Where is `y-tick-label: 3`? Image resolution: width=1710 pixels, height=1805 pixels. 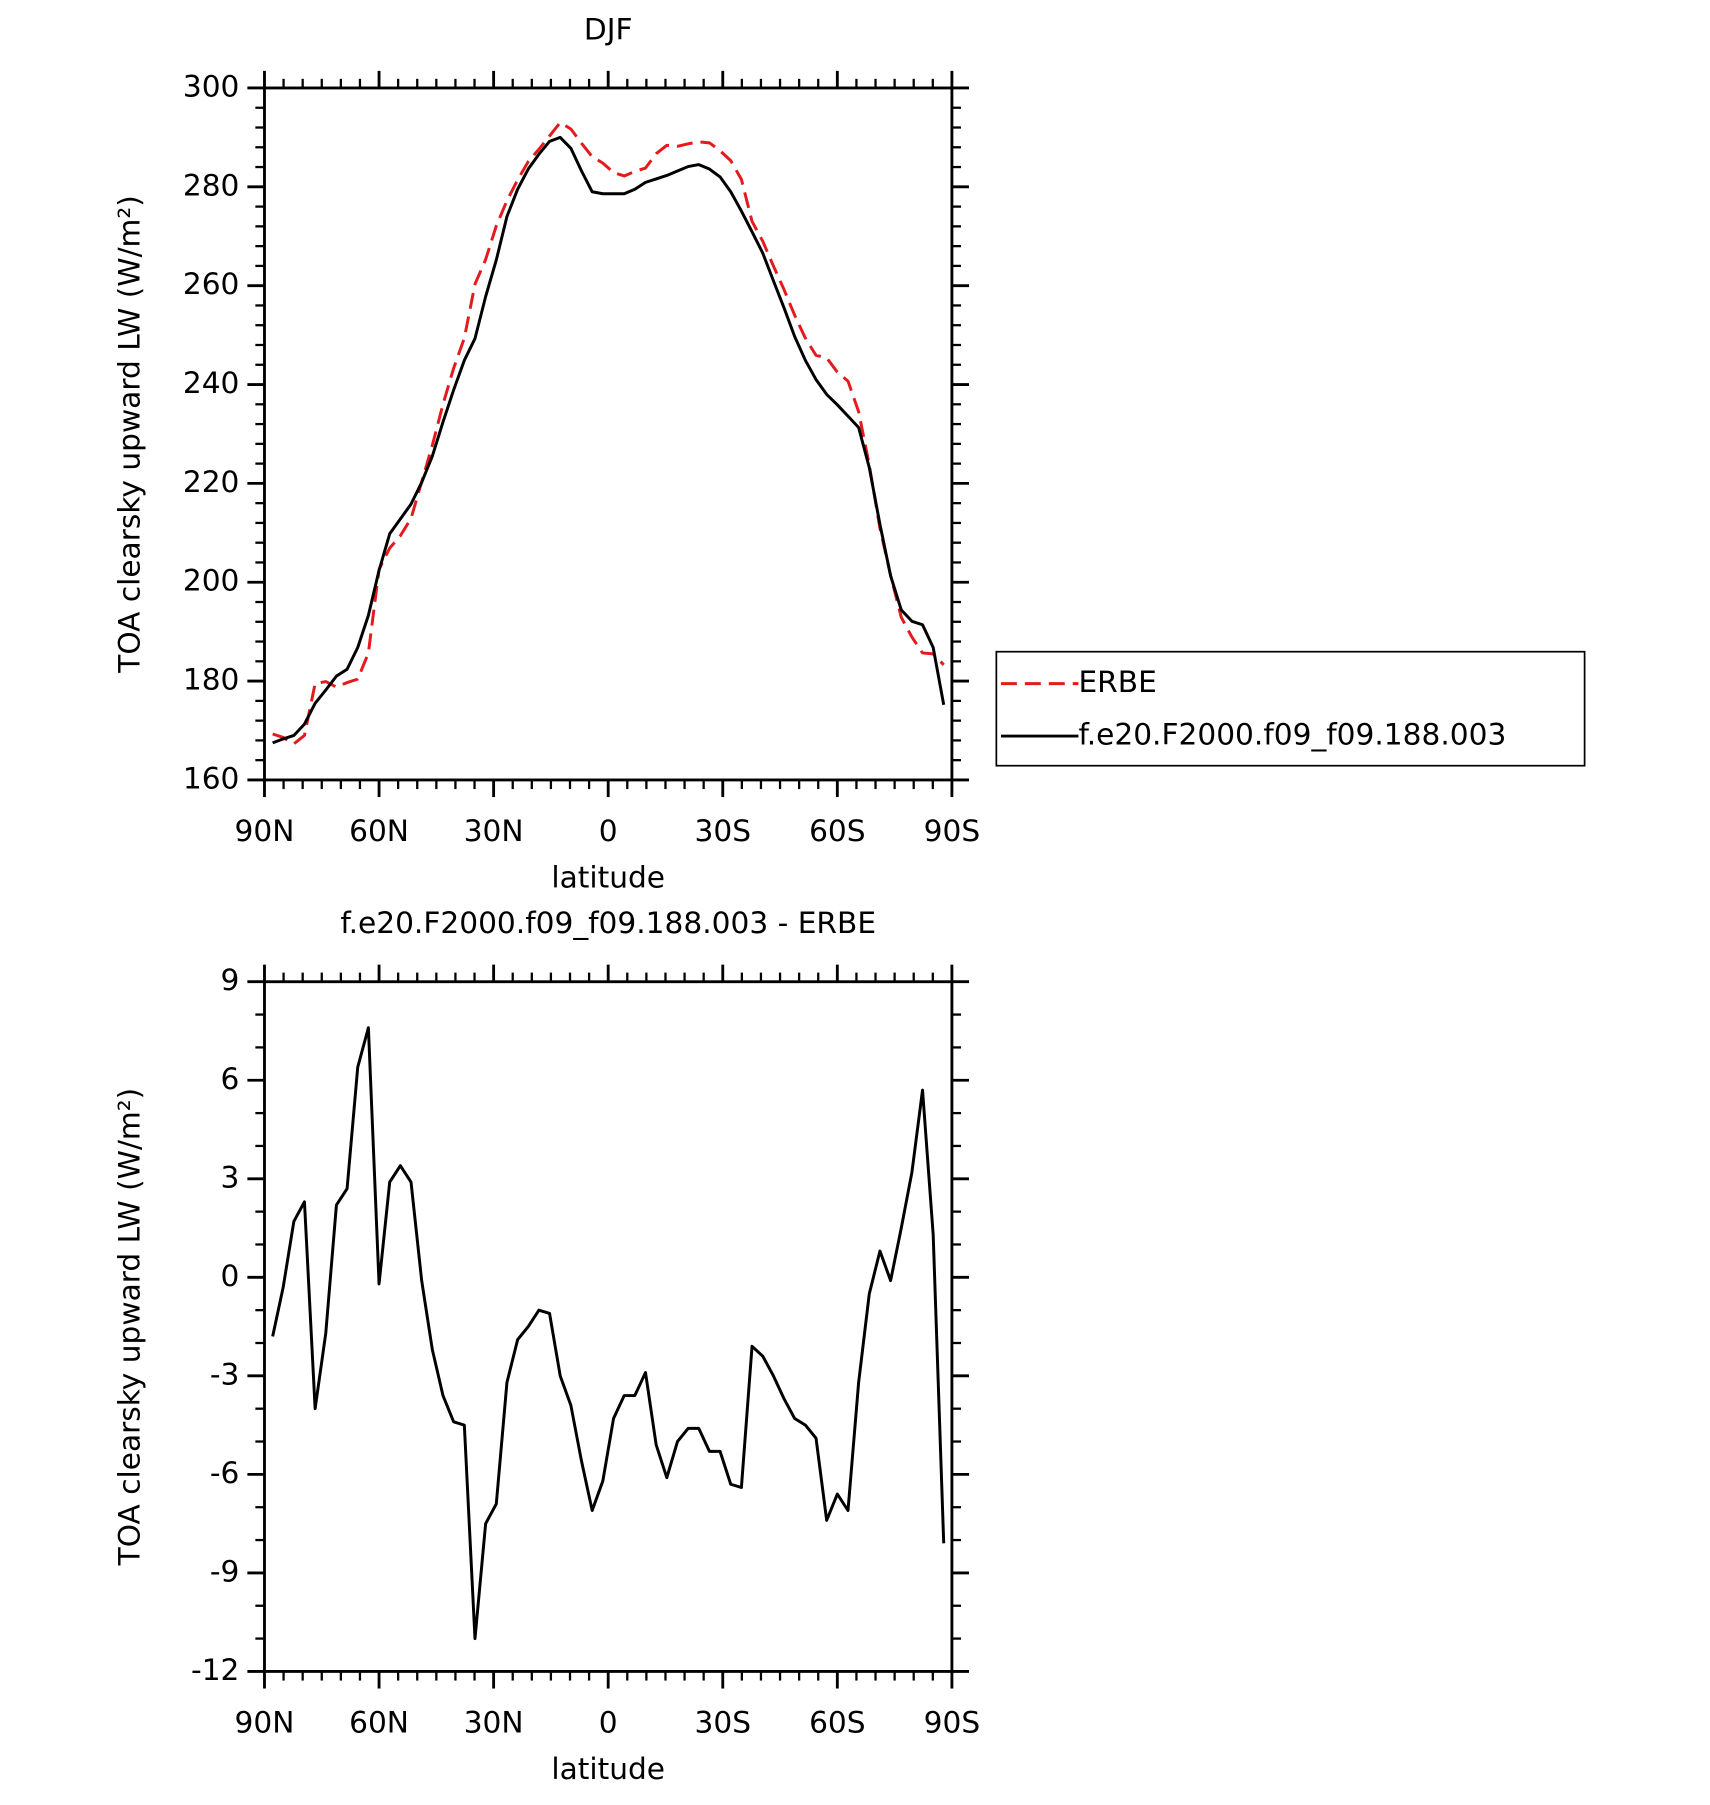
y-tick-label: 3 is located at coordinates (230, 1176).